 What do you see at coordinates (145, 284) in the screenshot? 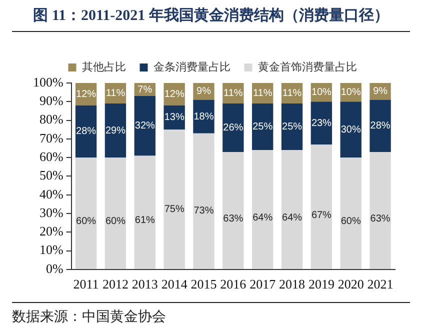
I see `x-tick-label: 2013` at bounding box center [145, 284].